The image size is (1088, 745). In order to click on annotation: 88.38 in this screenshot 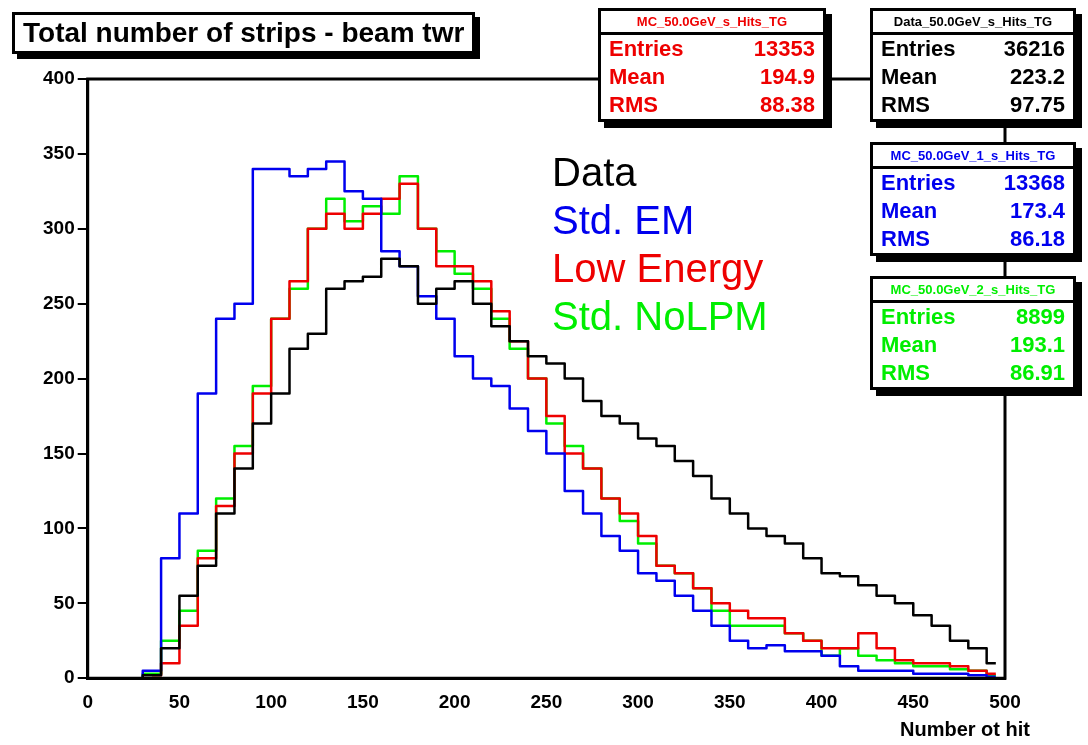, I will do `click(787, 105)`.